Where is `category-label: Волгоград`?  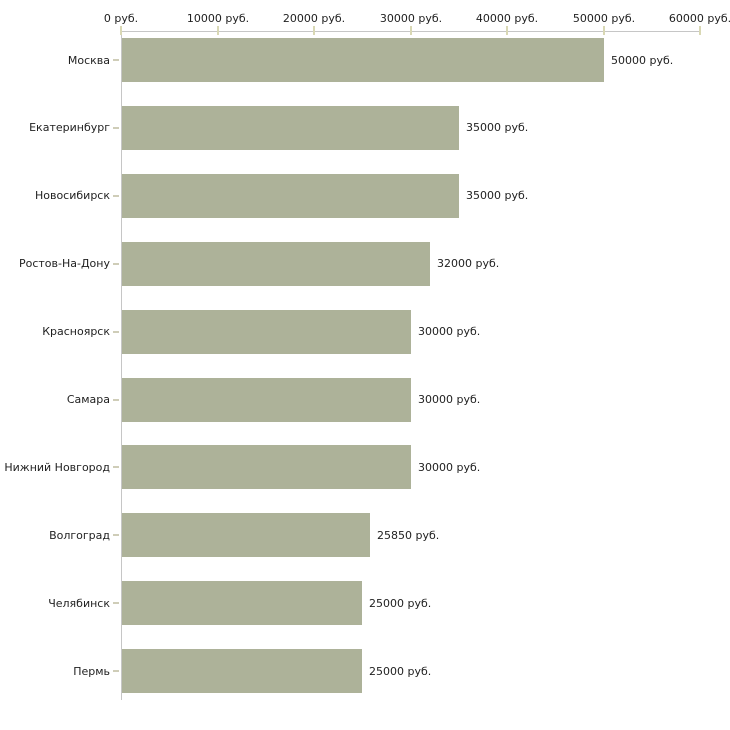
category-label: Волгоград is located at coordinates (79, 535).